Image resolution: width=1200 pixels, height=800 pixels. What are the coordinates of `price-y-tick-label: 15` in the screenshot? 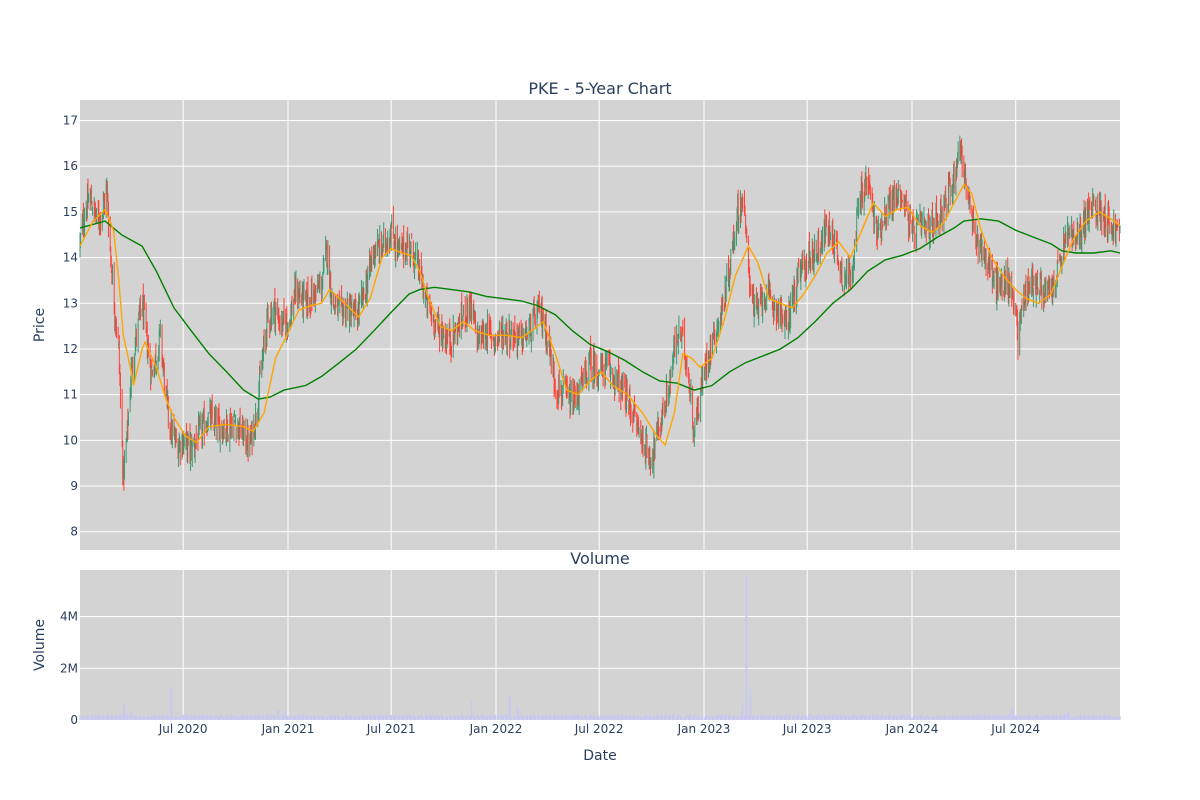 It's located at (70, 212).